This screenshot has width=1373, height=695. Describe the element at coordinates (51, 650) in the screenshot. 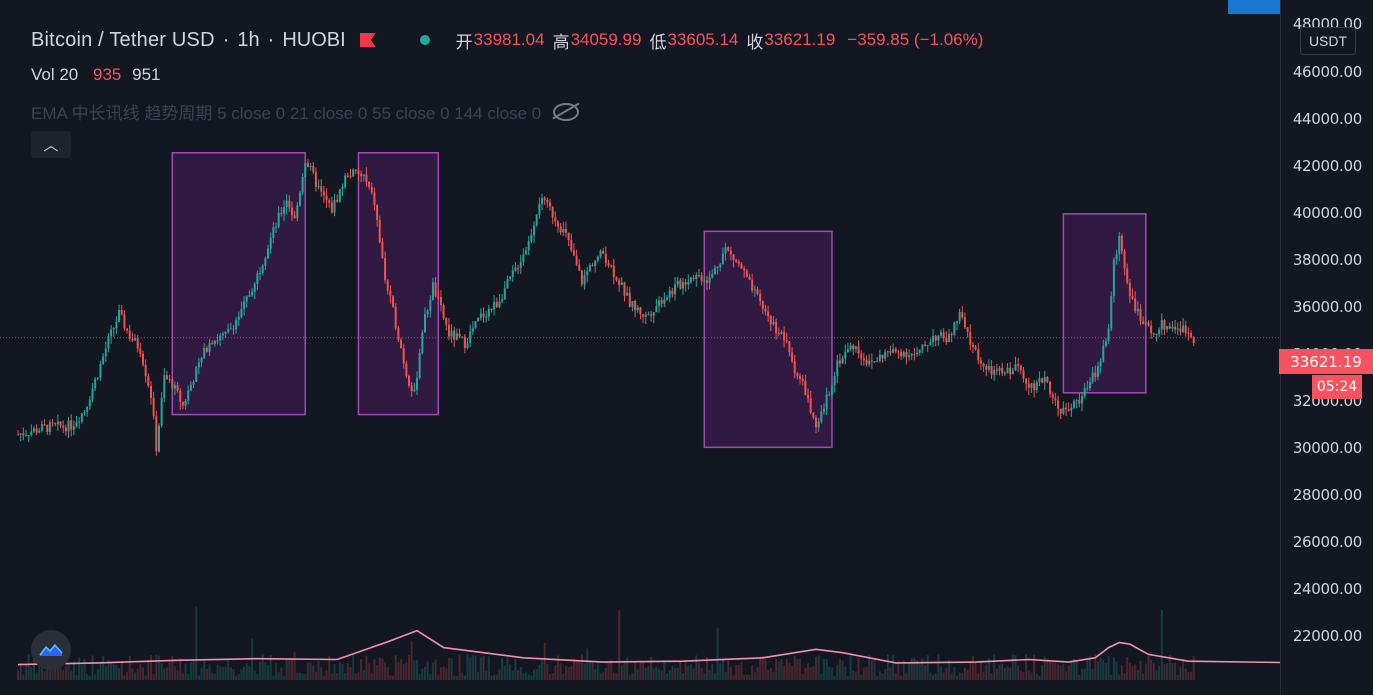

I see `tradingview-logo` at that location.